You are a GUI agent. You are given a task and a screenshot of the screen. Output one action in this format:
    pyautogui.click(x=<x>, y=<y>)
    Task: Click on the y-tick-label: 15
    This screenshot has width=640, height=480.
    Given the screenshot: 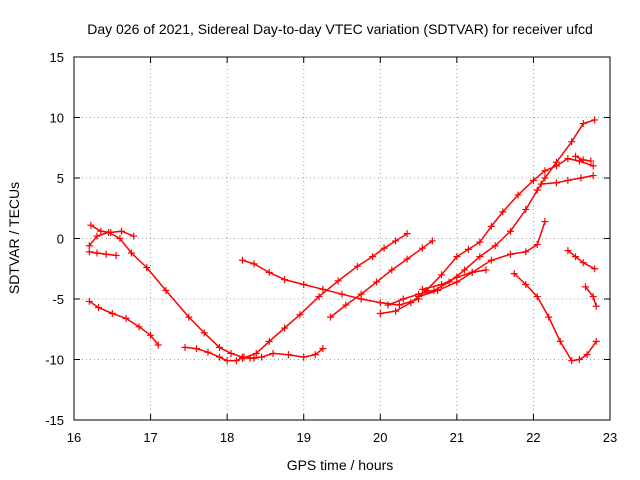 What is the action you would take?
    pyautogui.click(x=57, y=57)
    